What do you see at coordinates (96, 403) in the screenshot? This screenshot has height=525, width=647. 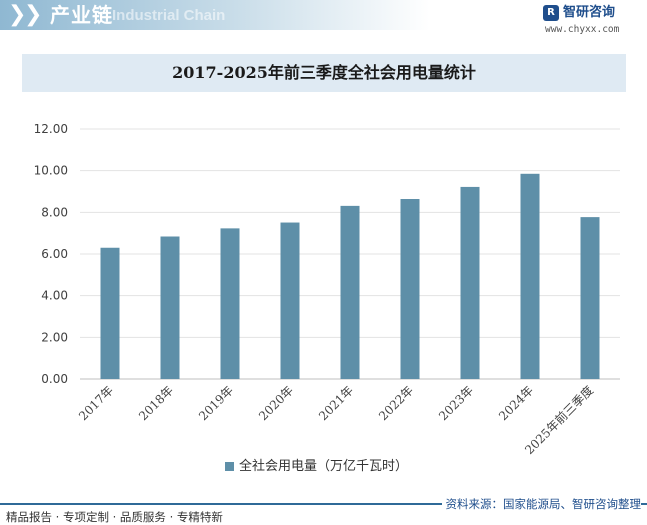 I see `x-tick-label: 2017年` at bounding box center [96, 403].